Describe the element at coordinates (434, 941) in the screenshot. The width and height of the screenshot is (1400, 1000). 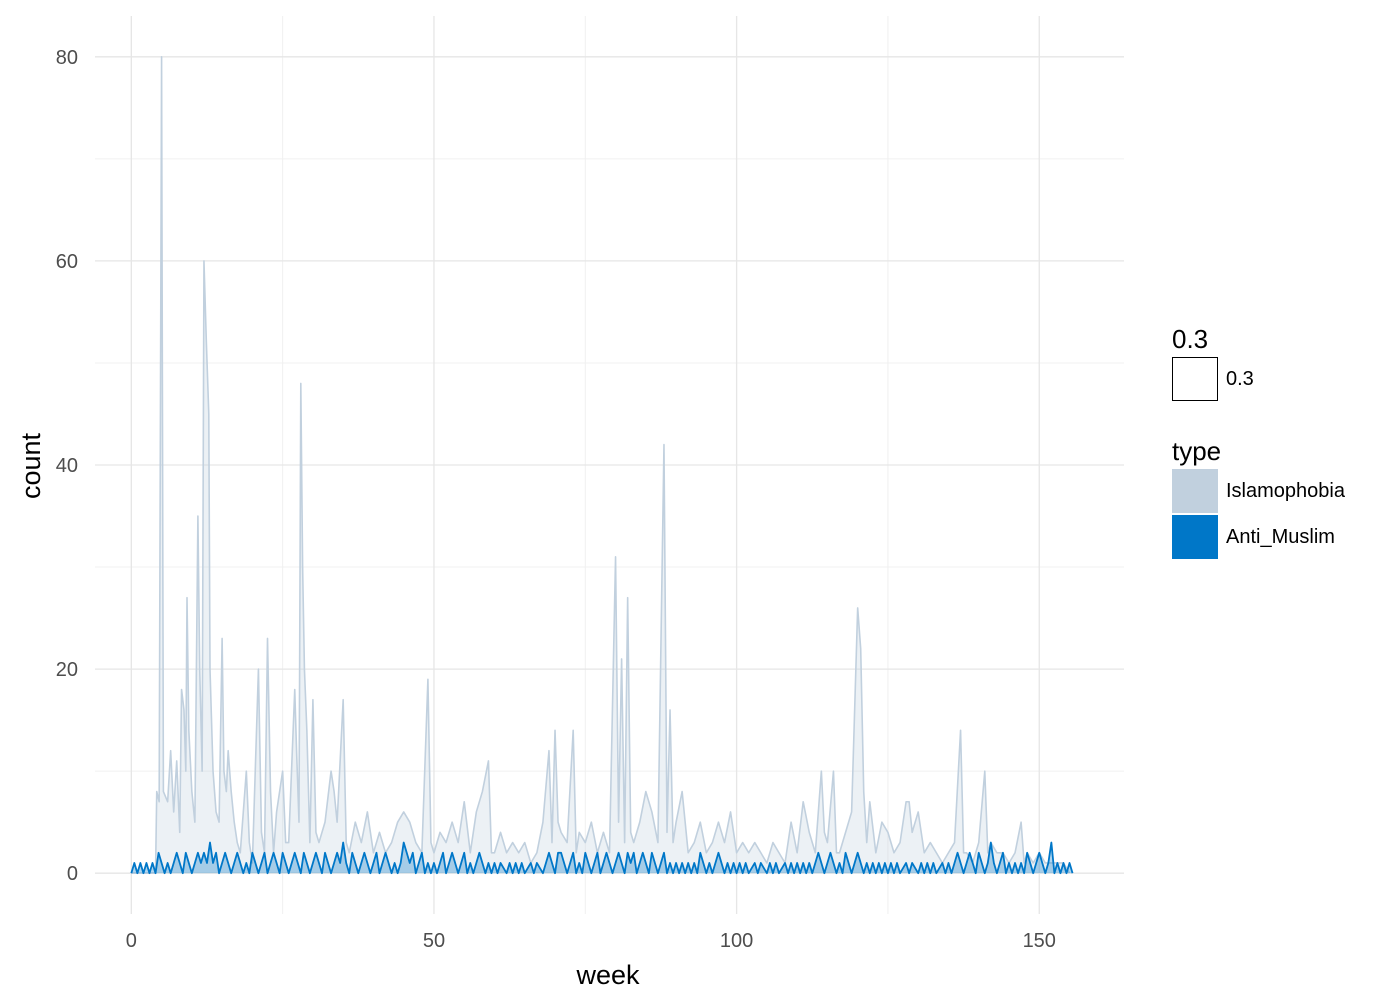
I see `x-tick-label: 50` at that location.